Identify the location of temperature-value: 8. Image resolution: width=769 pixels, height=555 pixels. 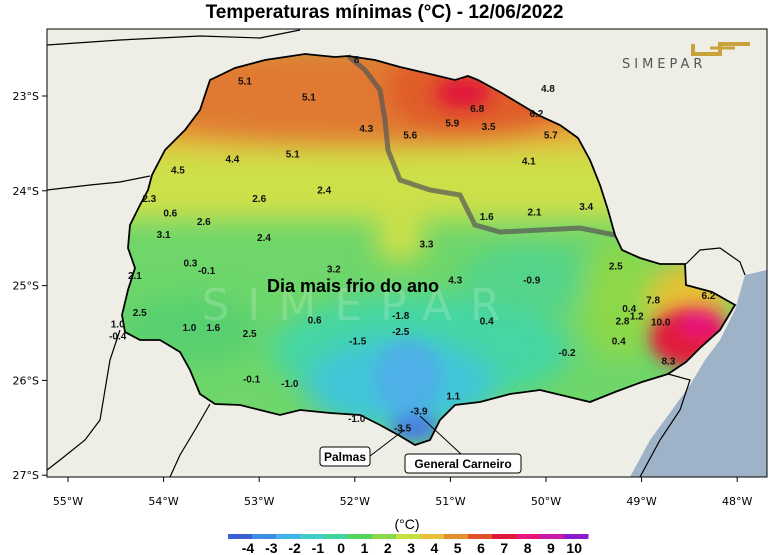
(357, 60).